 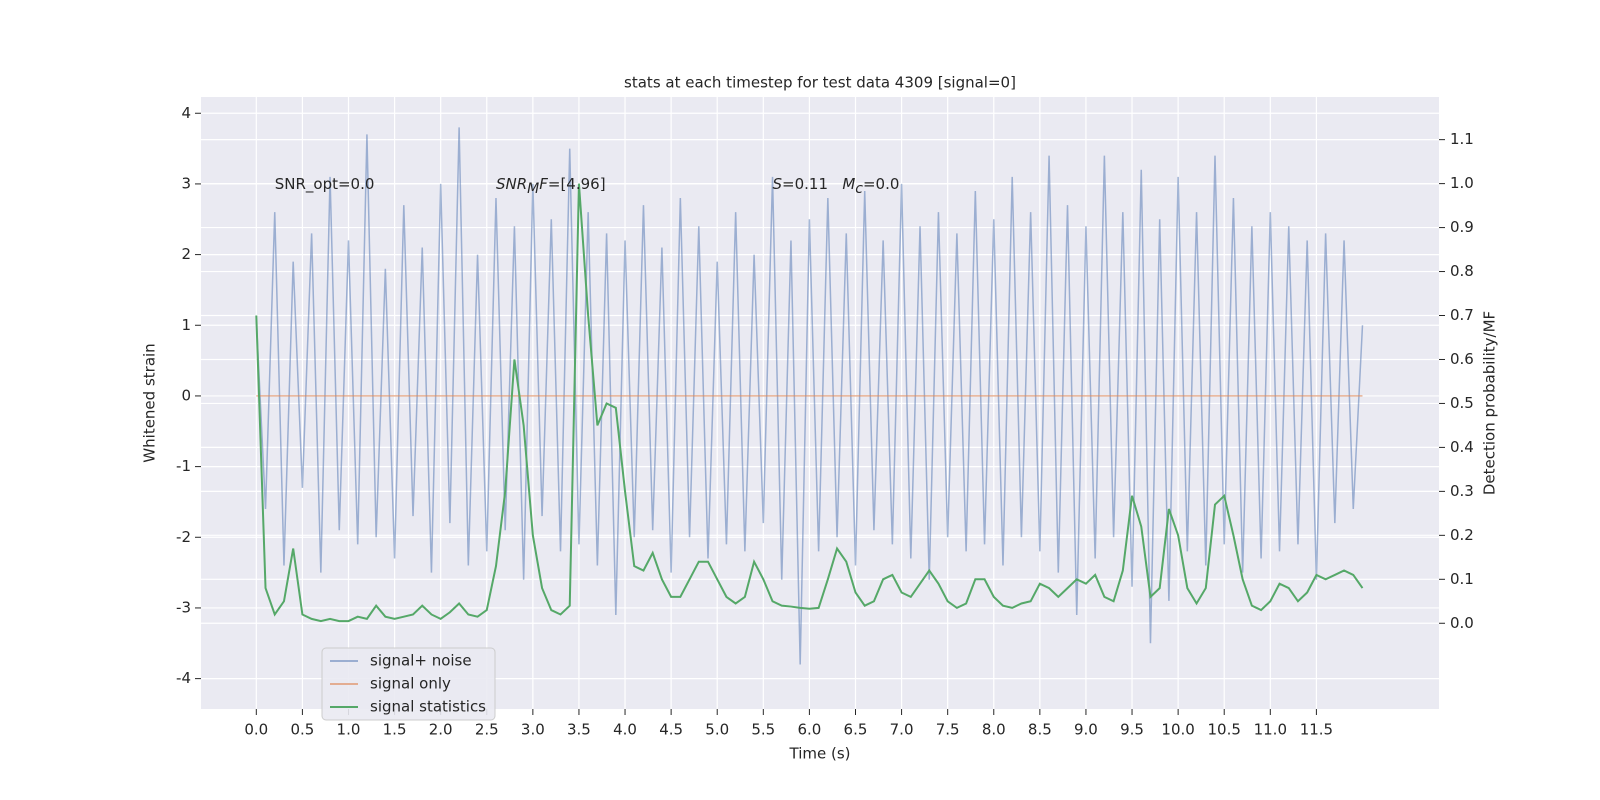 I want to click on x-tick-label: 6.5, so click(x=856, y=730).